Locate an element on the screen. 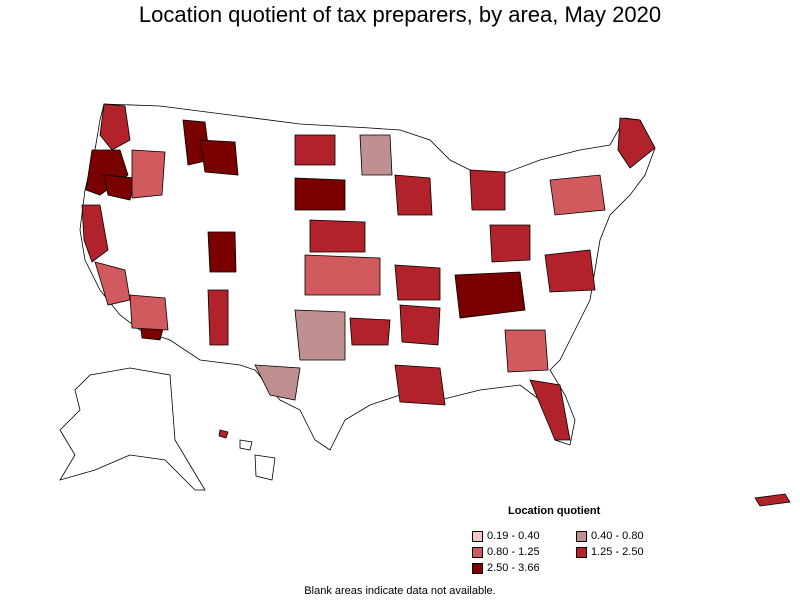 The height and width of the screenshot is (600, 800). region-washington-west is located at coordinates (115, 127).